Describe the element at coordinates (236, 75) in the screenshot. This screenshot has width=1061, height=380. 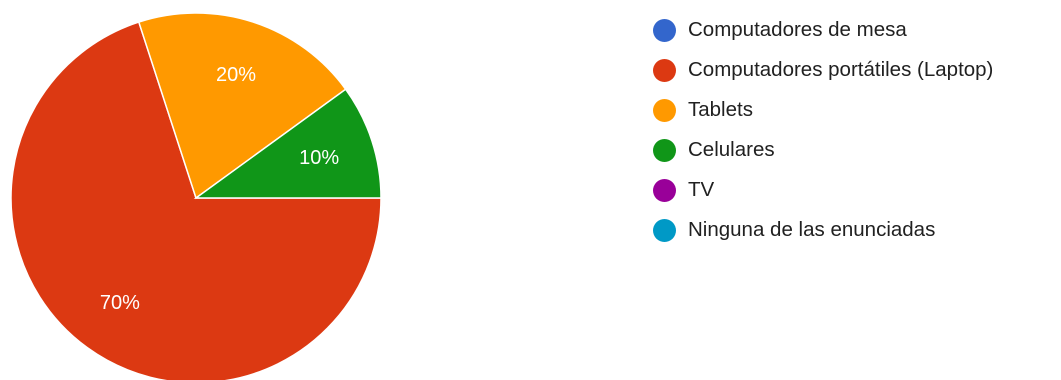
I see `slice-percent-label: 20%` at that location.